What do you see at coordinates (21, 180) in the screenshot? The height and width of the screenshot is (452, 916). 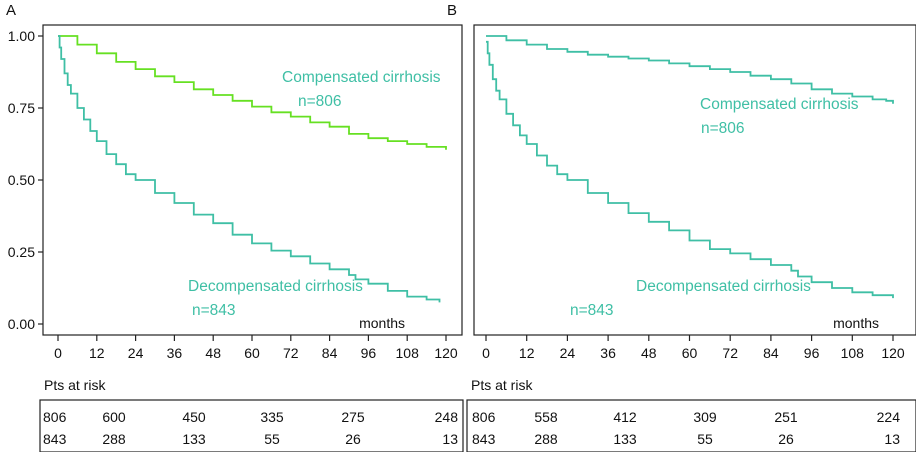 I see `y-tick-label: 0.50` at bounding box center [21, 180].